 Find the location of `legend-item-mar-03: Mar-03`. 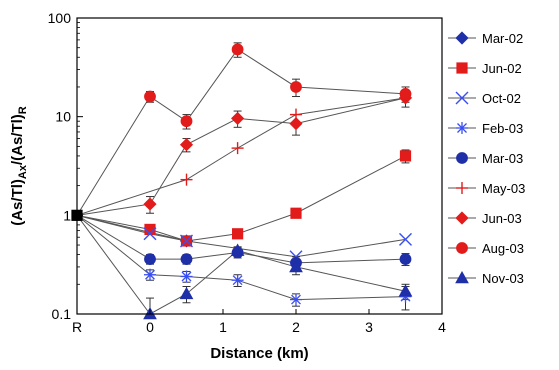

legend-item-mar-03: Mar-03 is located at coordinates (485, 158).